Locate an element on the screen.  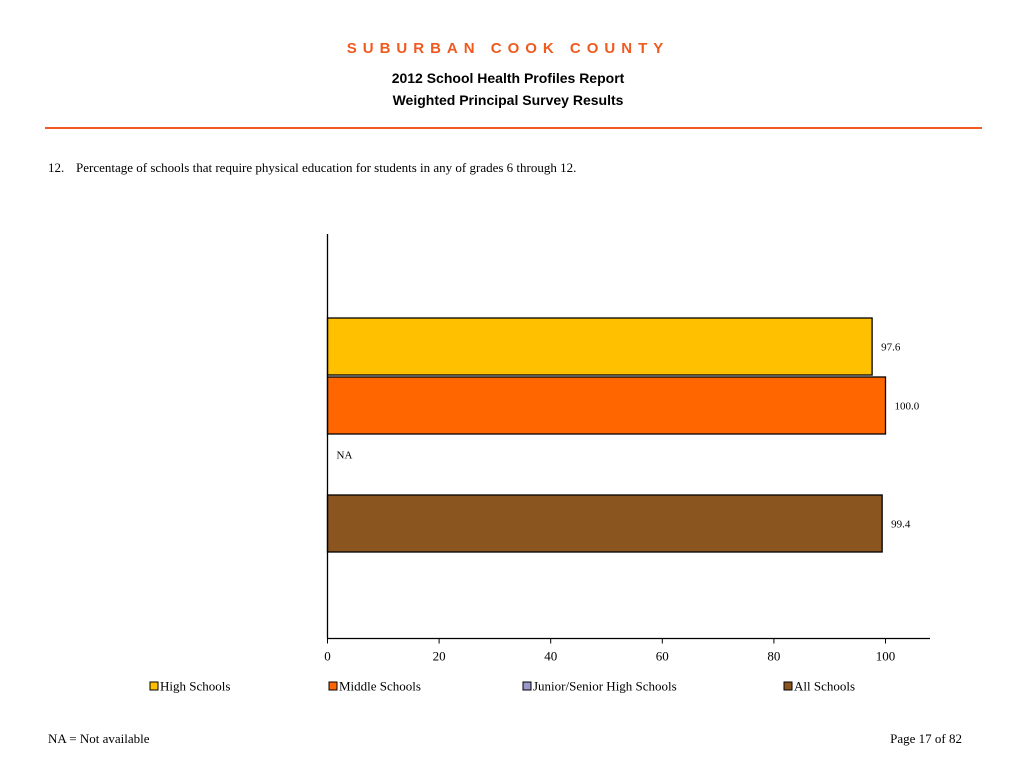
na-footnote: NA = Not available is located at coordinates (99, 738).